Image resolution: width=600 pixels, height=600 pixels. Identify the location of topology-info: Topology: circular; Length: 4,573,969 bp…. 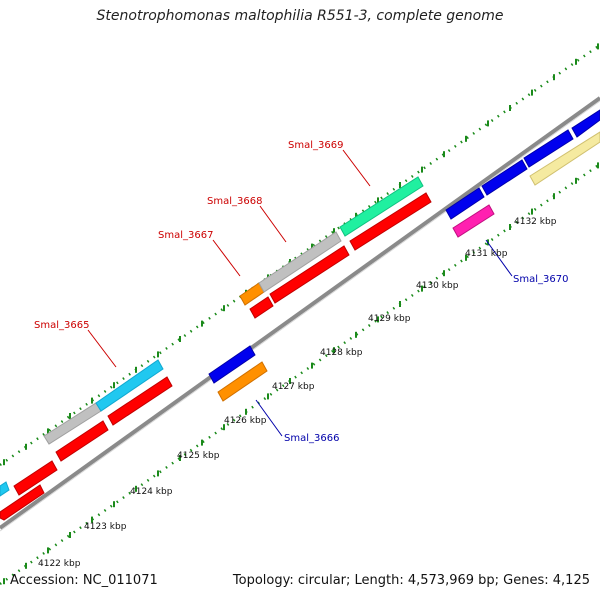
(411, 580).